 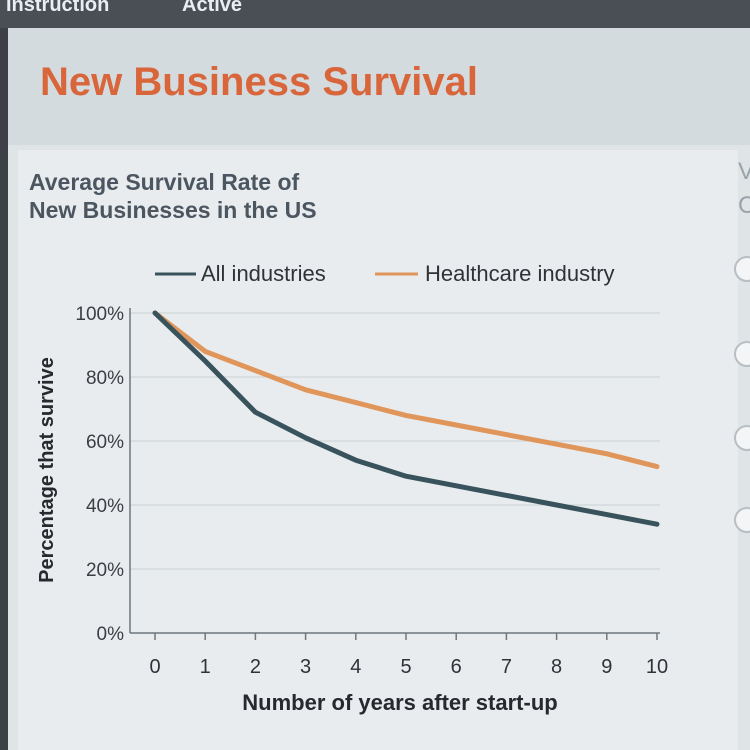 I want to click on x-axis-label: Number of years after start-up, so click(x=399, y=702).